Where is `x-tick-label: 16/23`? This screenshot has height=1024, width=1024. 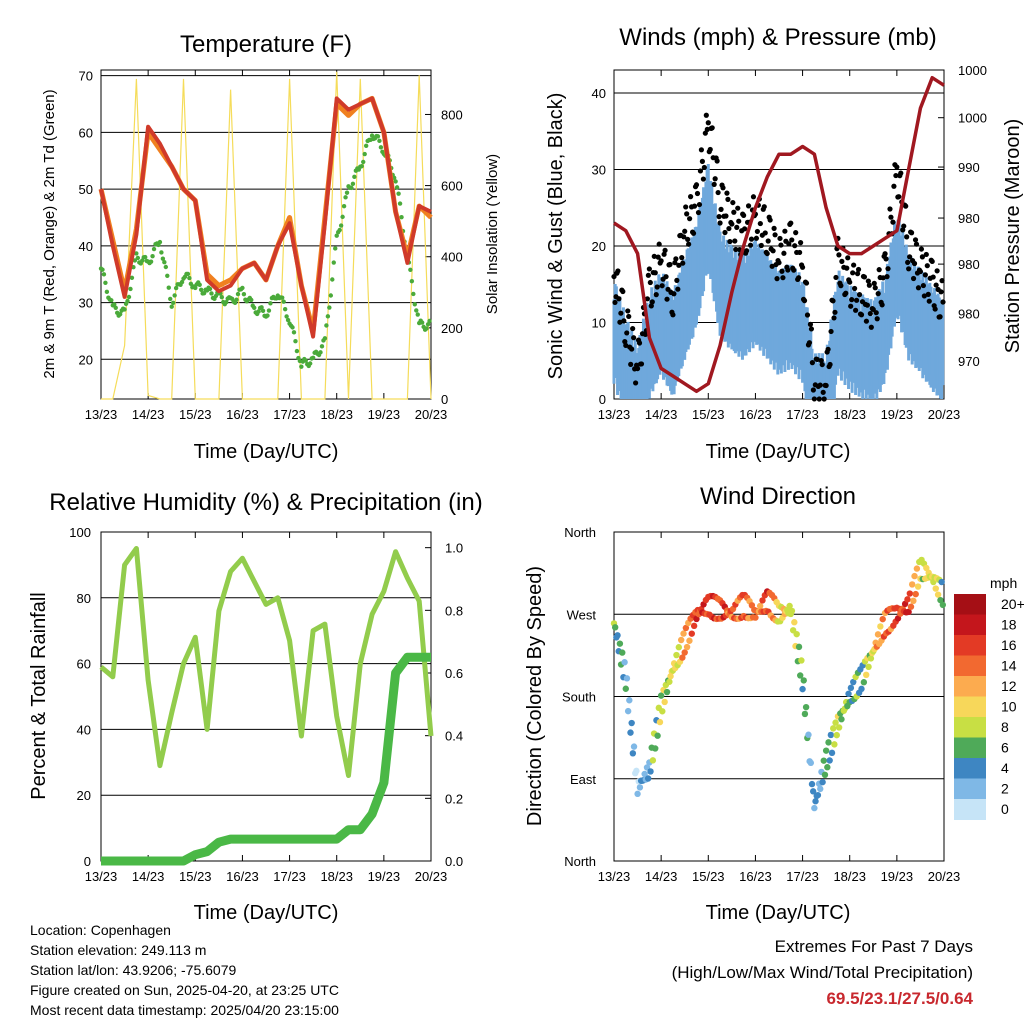 x-tick-label: 16/23 is located at coordinates (242, 414).